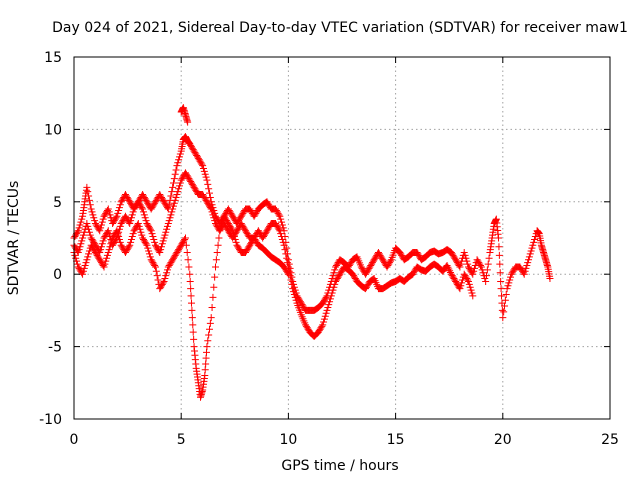 The image size is (640, 480). What do you see at coordinates (55, 348) in the screenshot?
I see `y-tick-label: -5` at bounding box center [55, 348].